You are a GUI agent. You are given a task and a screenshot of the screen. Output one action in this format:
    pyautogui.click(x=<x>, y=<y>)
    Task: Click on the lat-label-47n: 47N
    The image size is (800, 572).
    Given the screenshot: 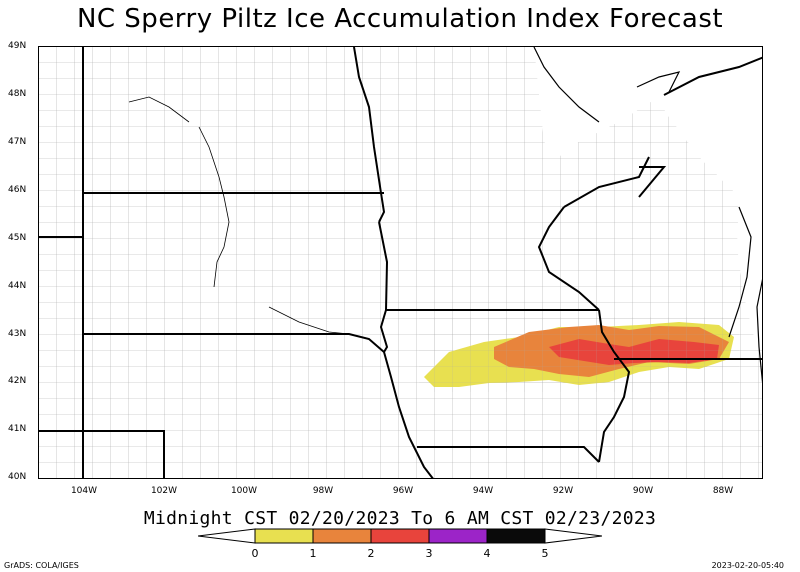 What is the action you would take?
    pyautogui.click(x=17, y=142)
    